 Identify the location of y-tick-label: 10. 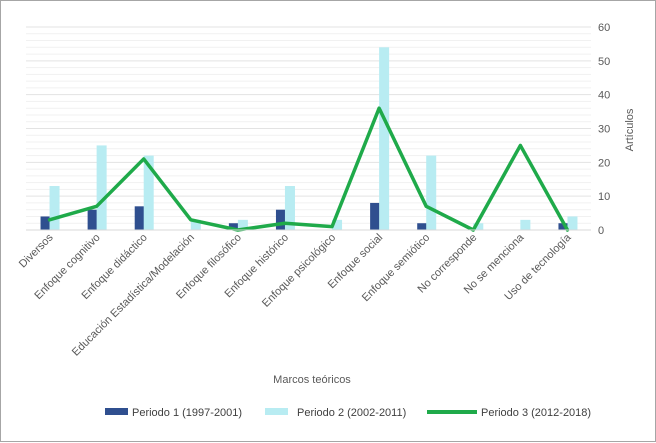
(604, 197).